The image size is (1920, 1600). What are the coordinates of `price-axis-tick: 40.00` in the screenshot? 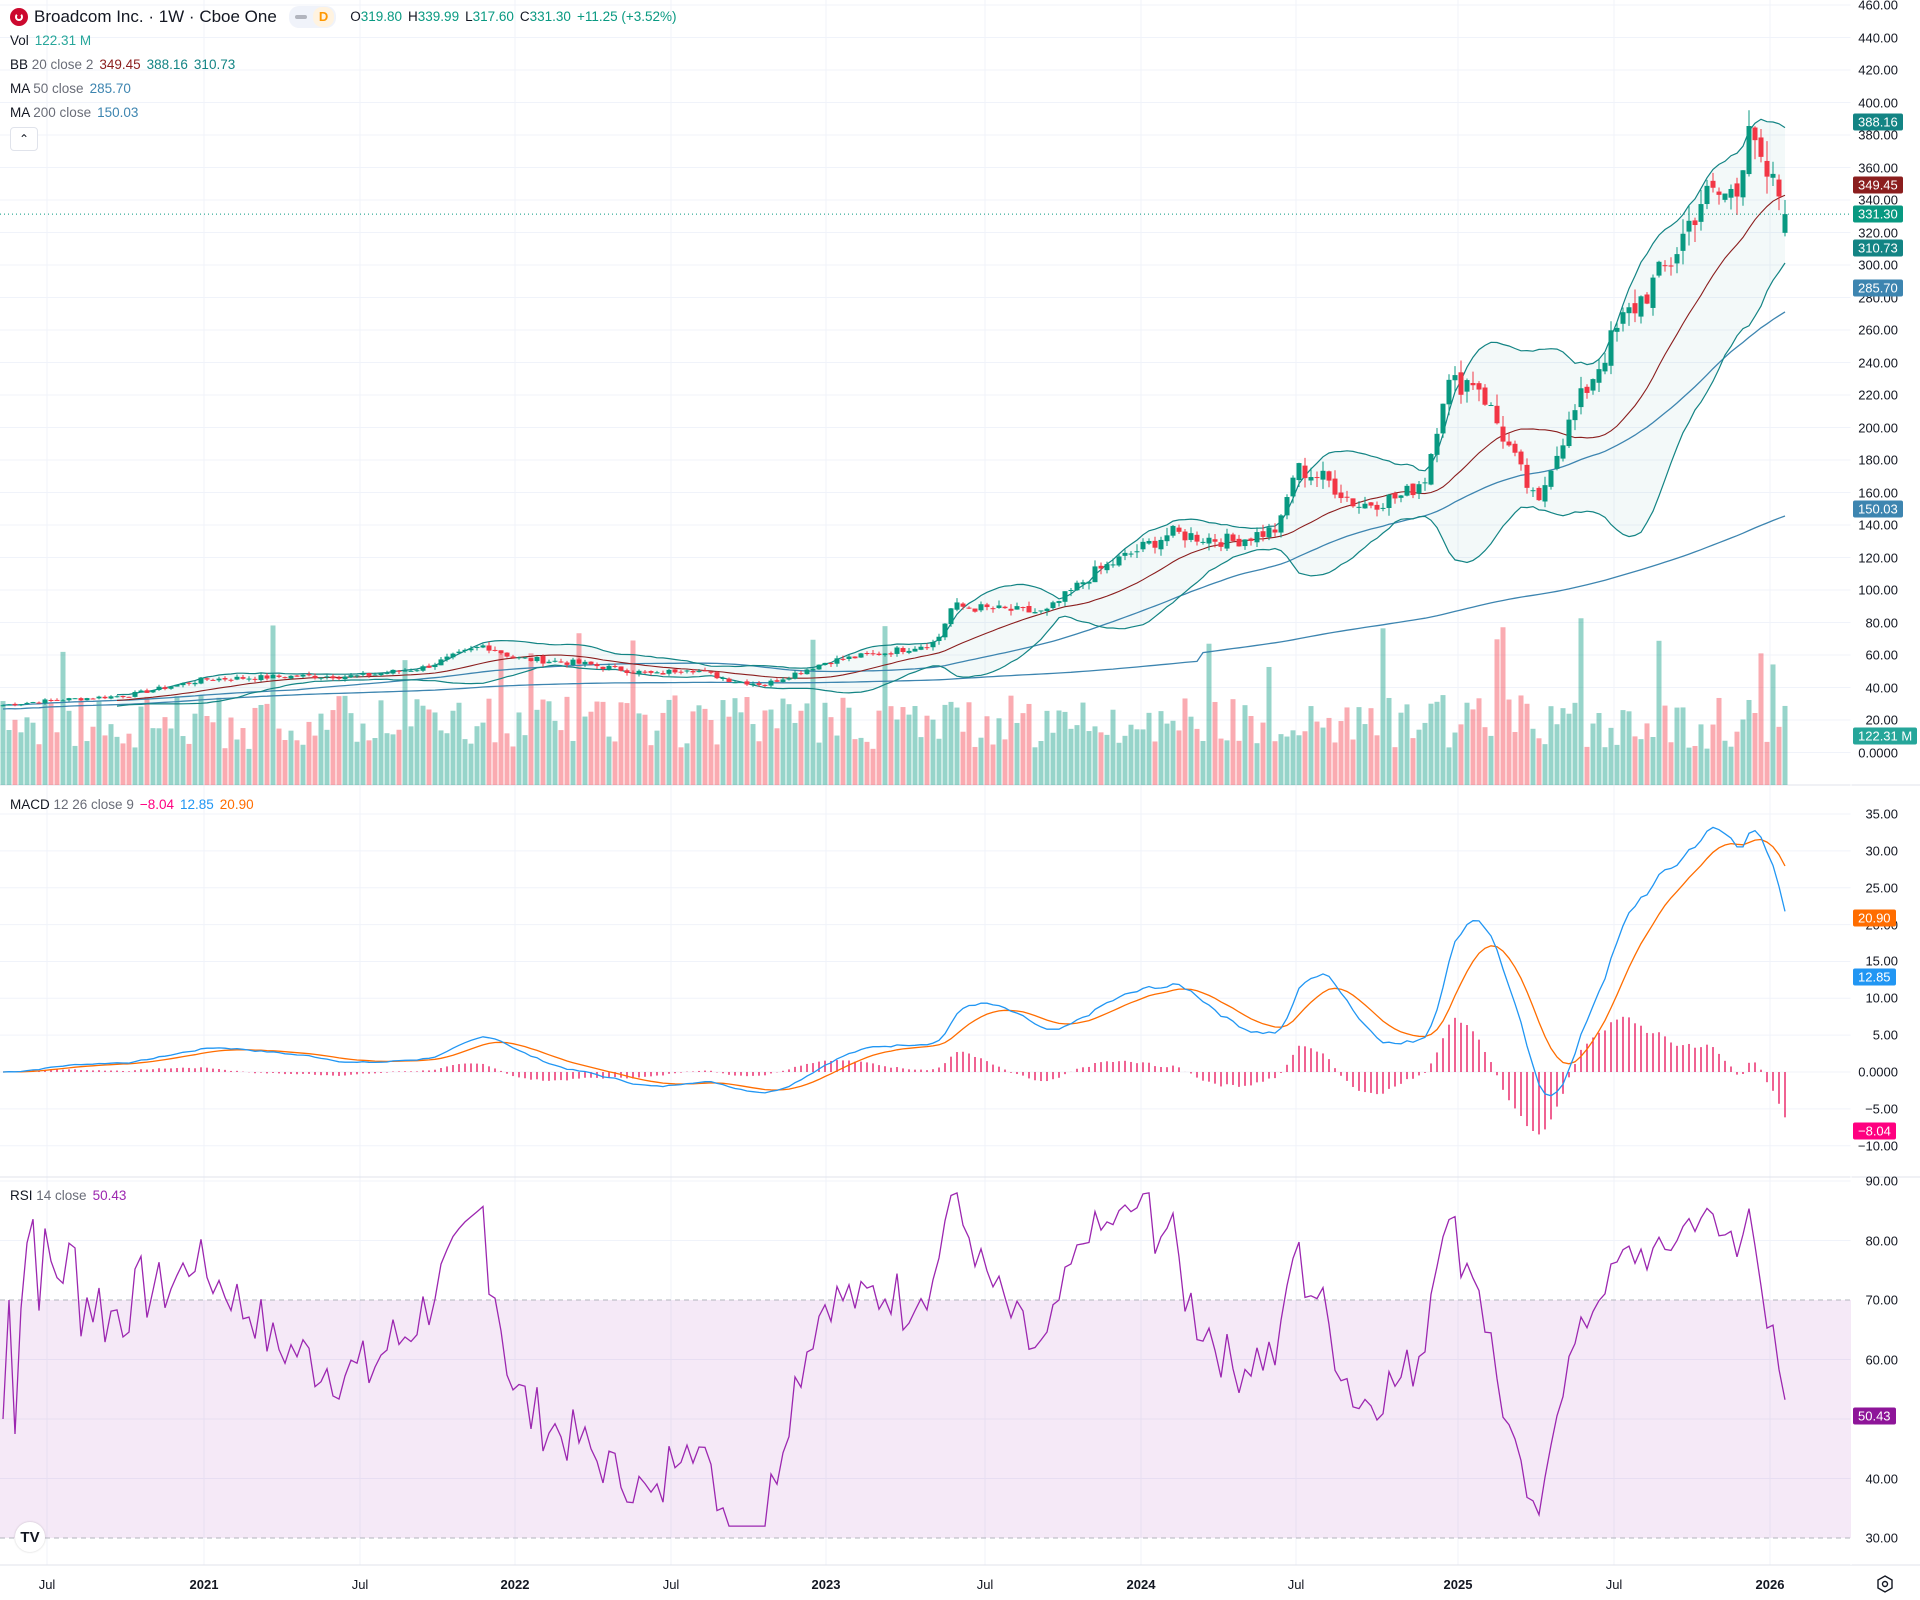 It's located at (1881, 687).